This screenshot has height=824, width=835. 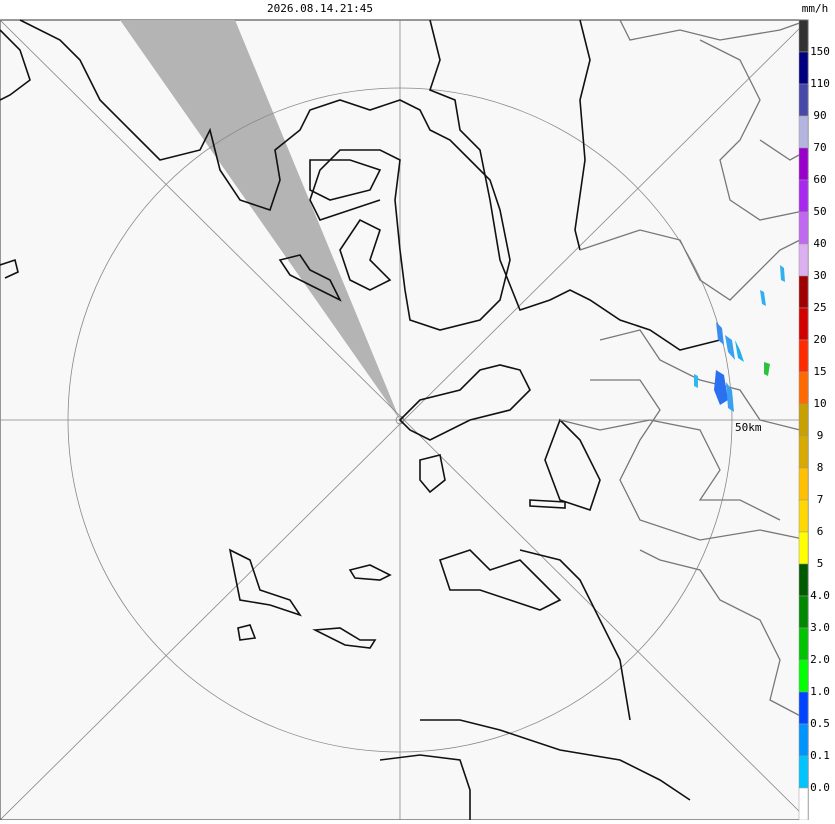 I want to click on legend-label: 90, so click(x=819, y=115).